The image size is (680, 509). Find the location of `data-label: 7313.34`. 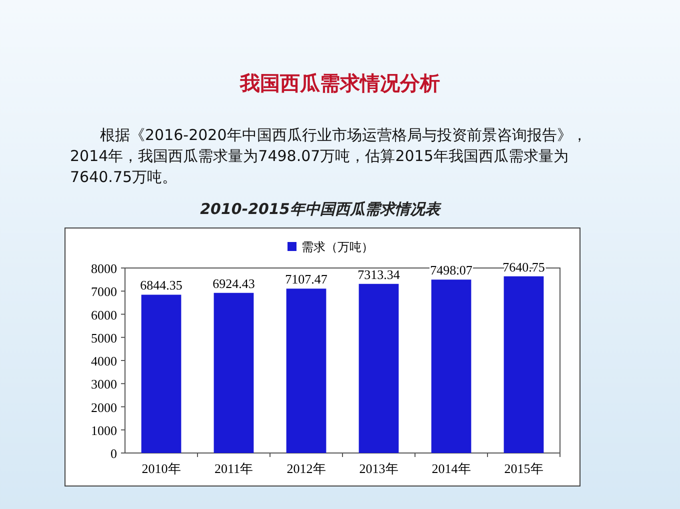

data-label: 7313.34 is located at coordinates (379, 274).